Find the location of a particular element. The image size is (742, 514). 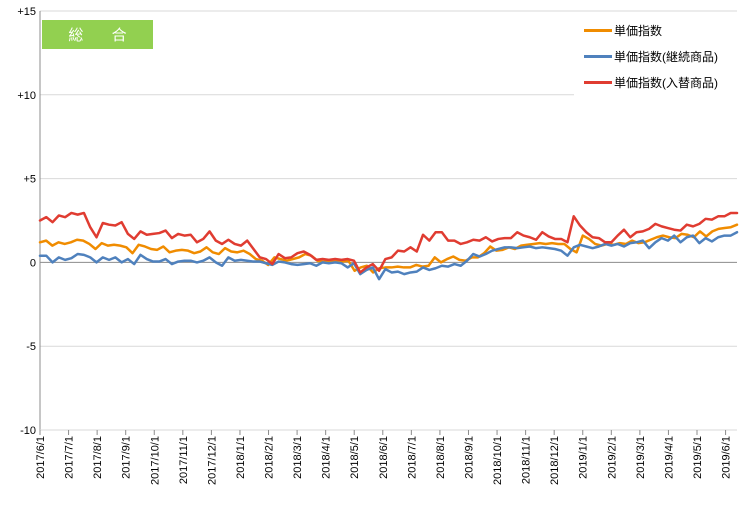

series-layer is located at coordinates (388, 246).